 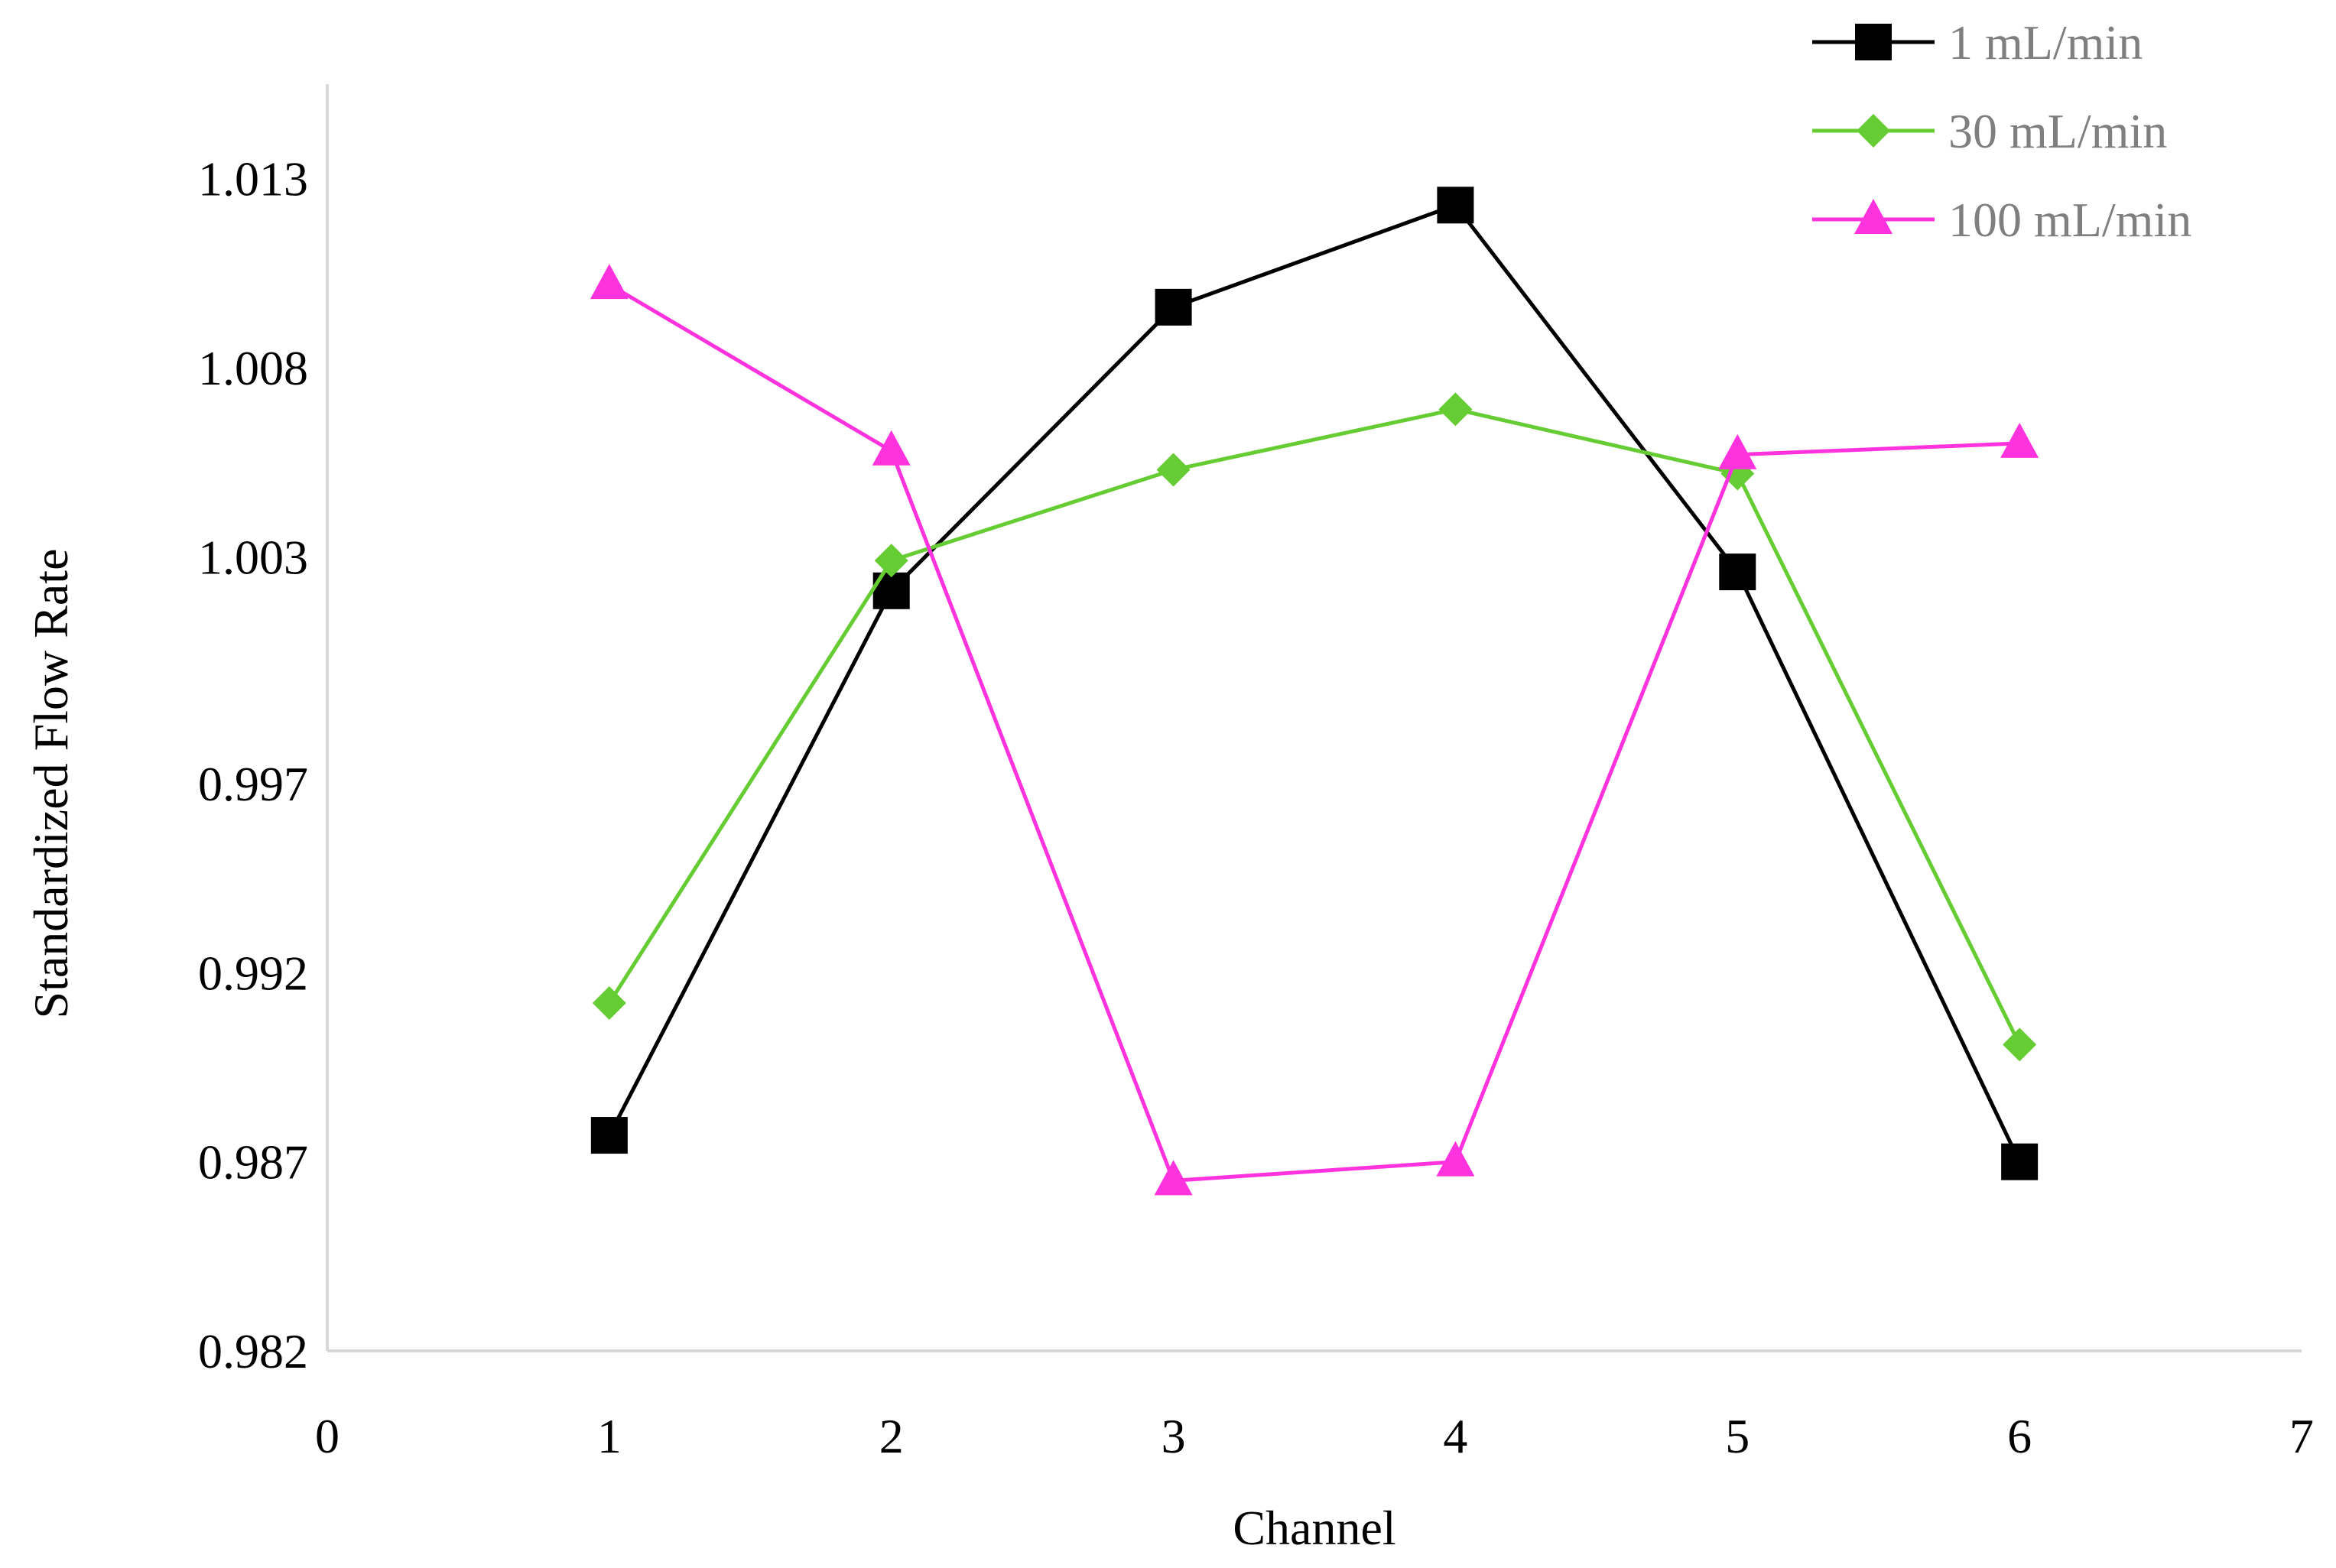 I want to click on y-tick-label: 0.987, so click(x=253, y=1162).